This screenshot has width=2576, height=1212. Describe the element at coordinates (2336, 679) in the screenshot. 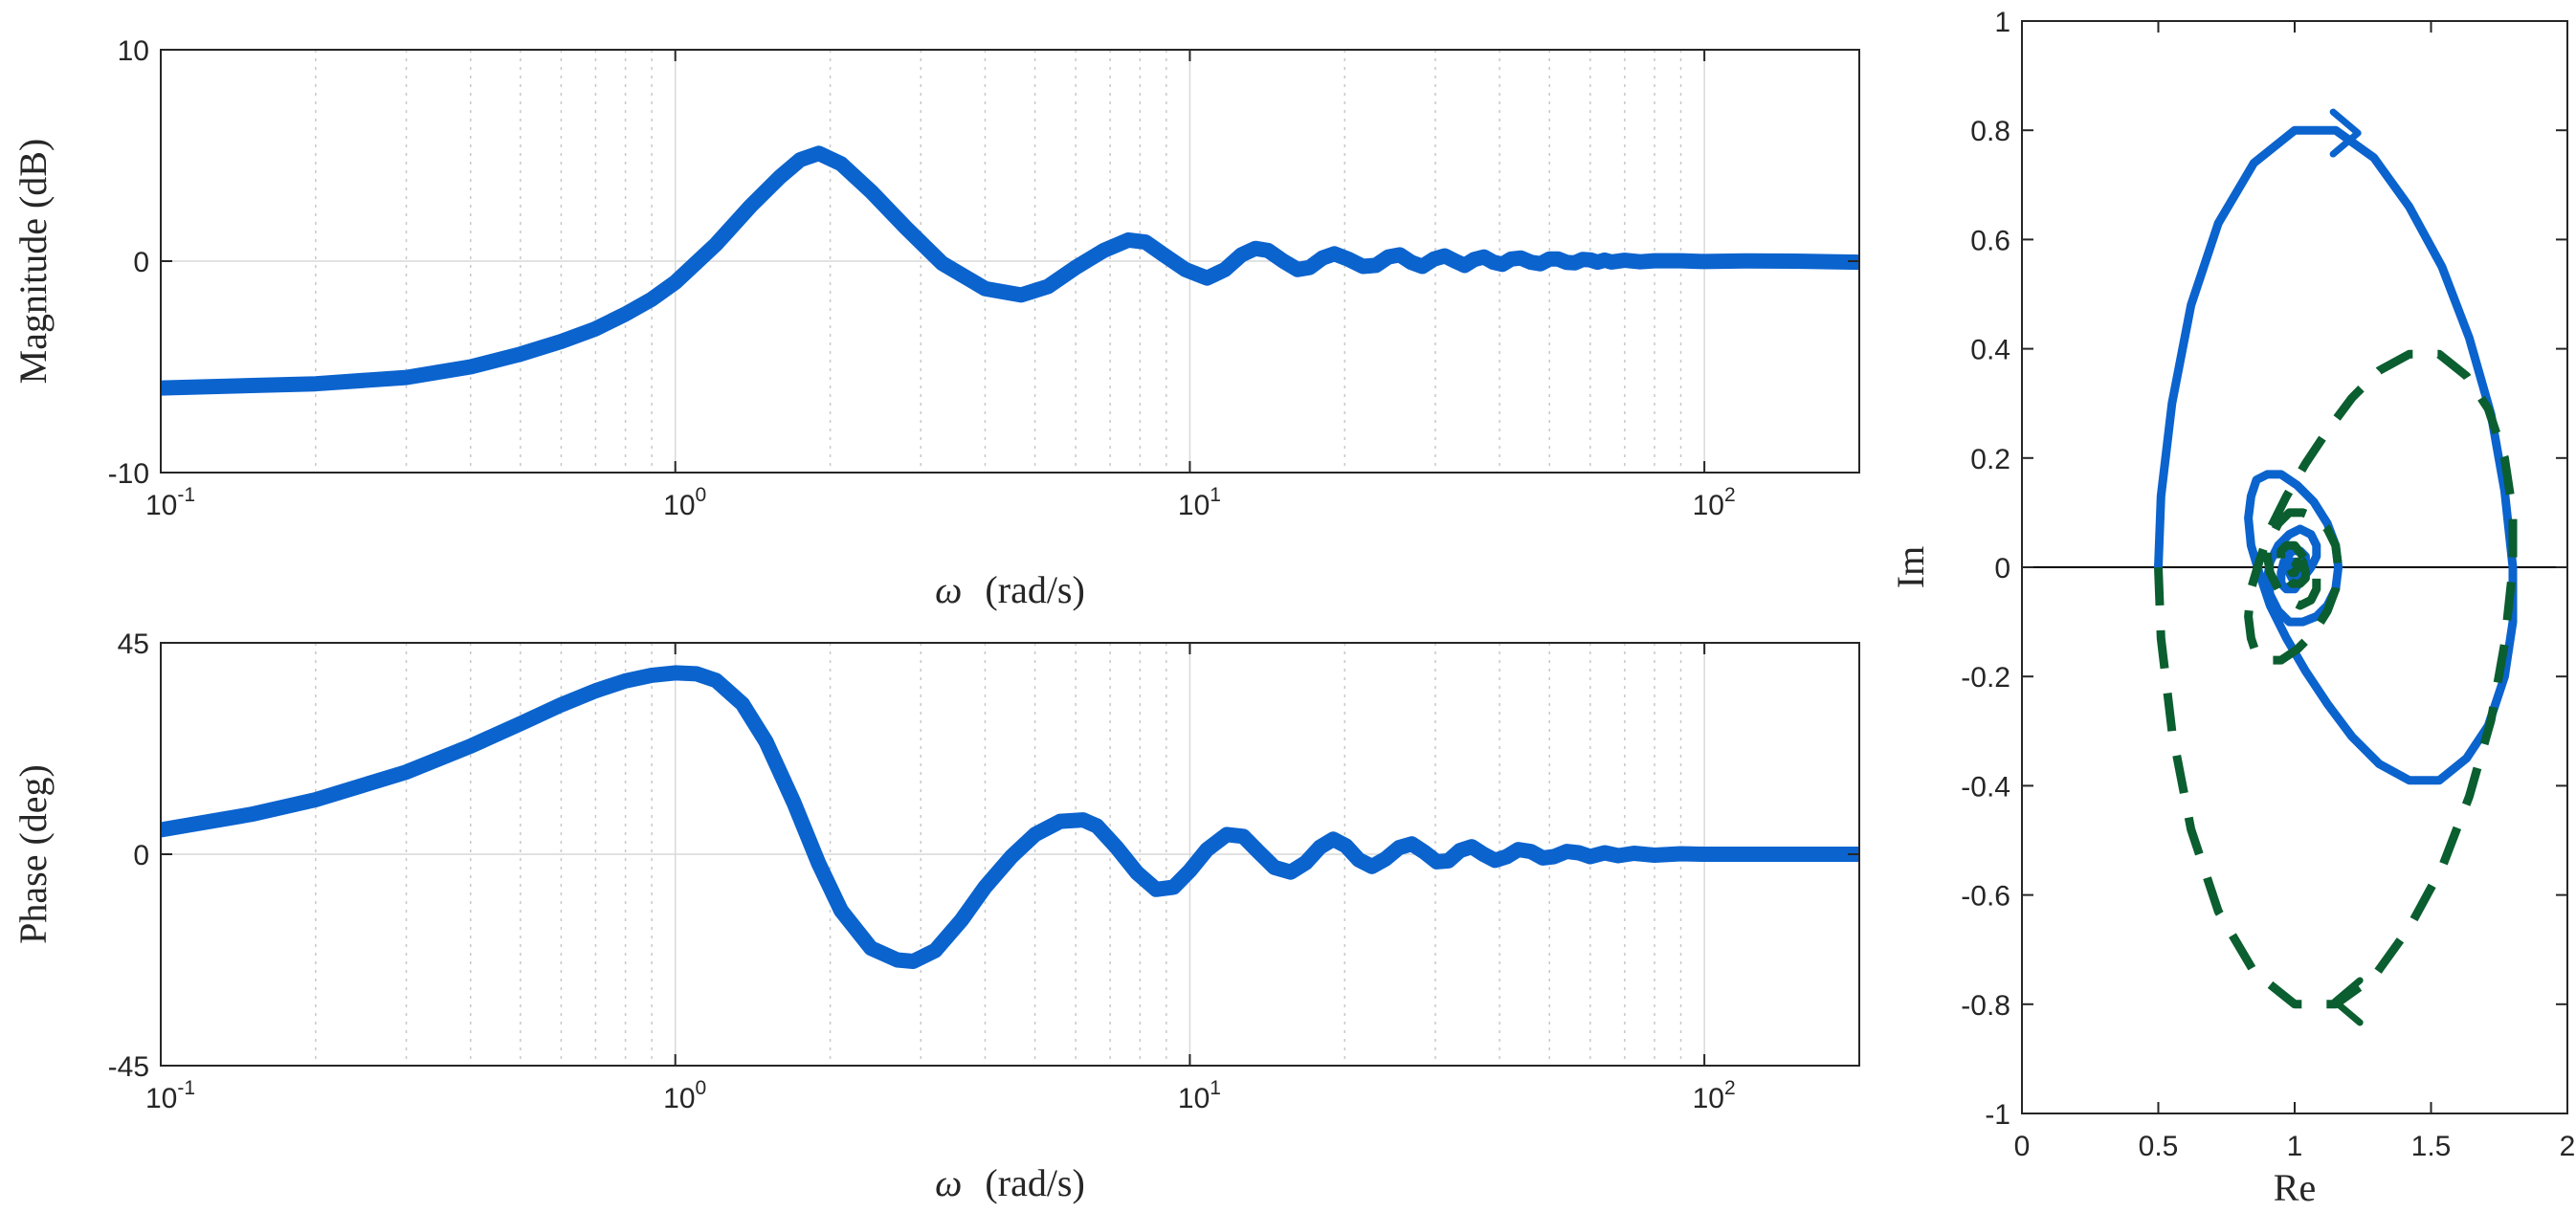

I see `dashed-series-line` at that location.